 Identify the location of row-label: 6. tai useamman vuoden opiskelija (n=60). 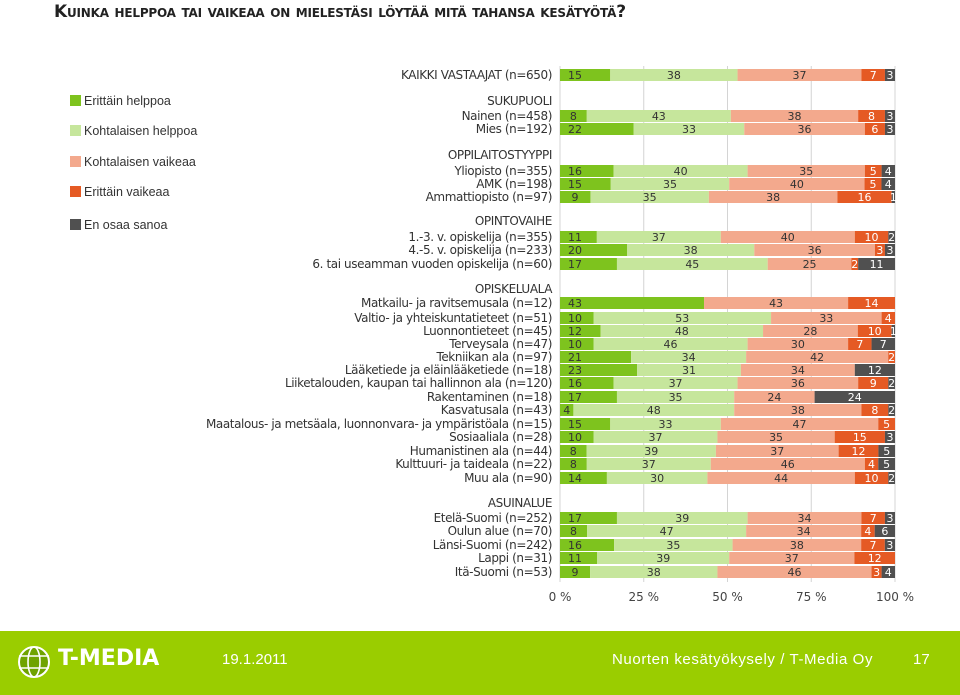
(432, 264).